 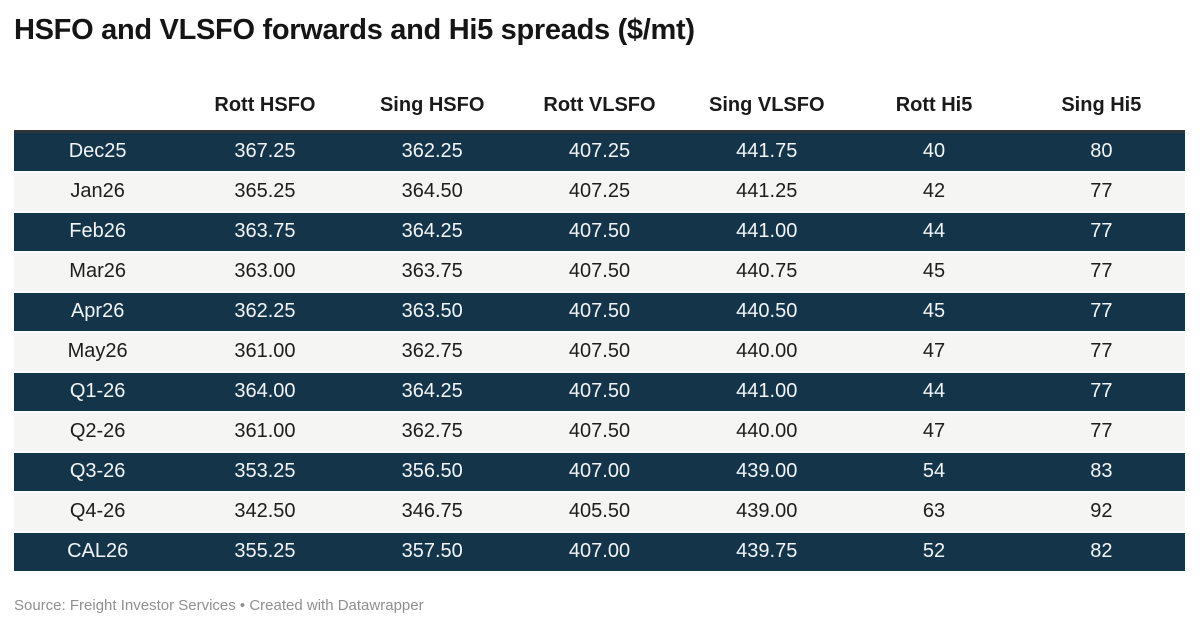 What do you see at coordinates (767, 151) in the screenshot?
I see `cell: 441.75` at bounding box center [767, 151].